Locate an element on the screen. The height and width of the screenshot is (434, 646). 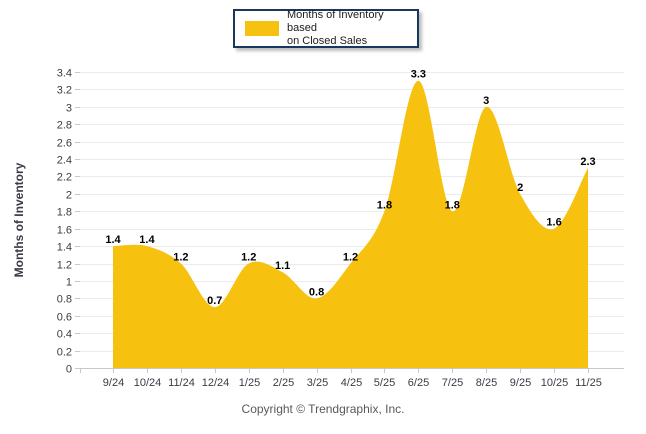
svg-text: 3/25 is located at coordinates (317, 383).